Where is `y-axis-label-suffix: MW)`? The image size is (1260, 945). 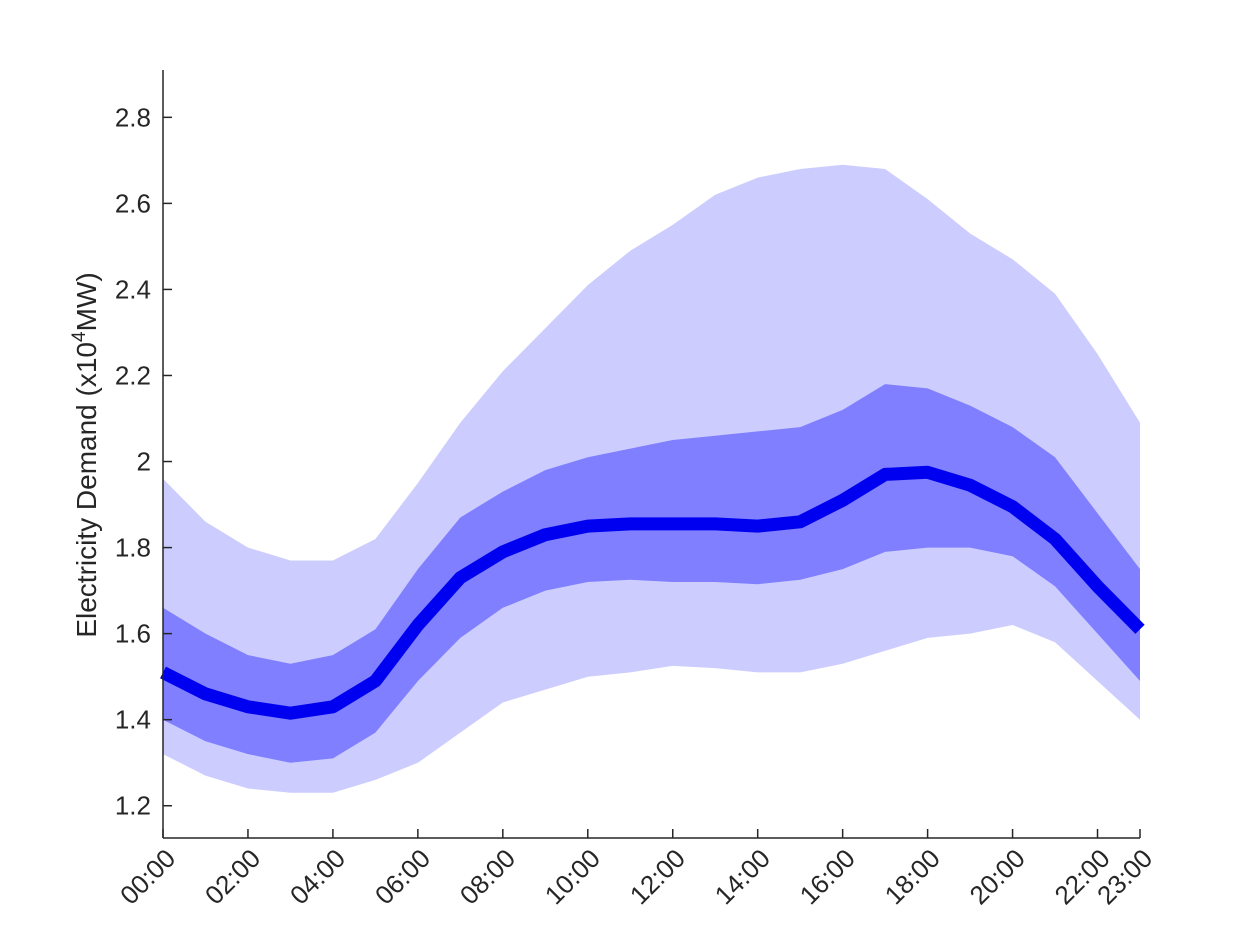 y-axis-label-suffix: MW) is located at coordinates (86, 301).